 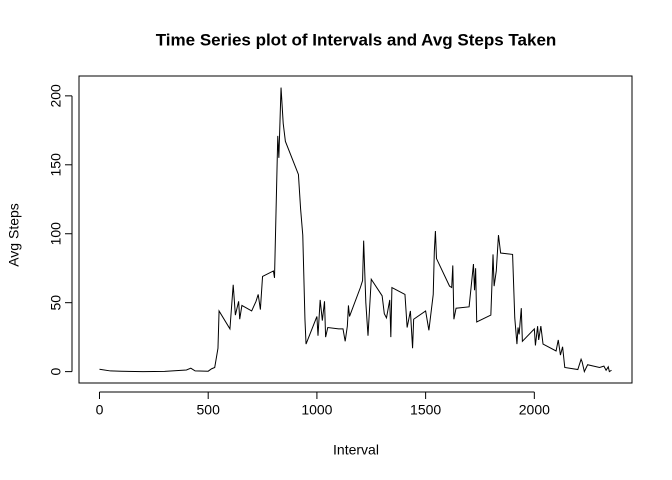 What do you see at coordinates (56, 234) in the screenshot?
I see `y-tick-label: 100` at bounding box center [56, 234].